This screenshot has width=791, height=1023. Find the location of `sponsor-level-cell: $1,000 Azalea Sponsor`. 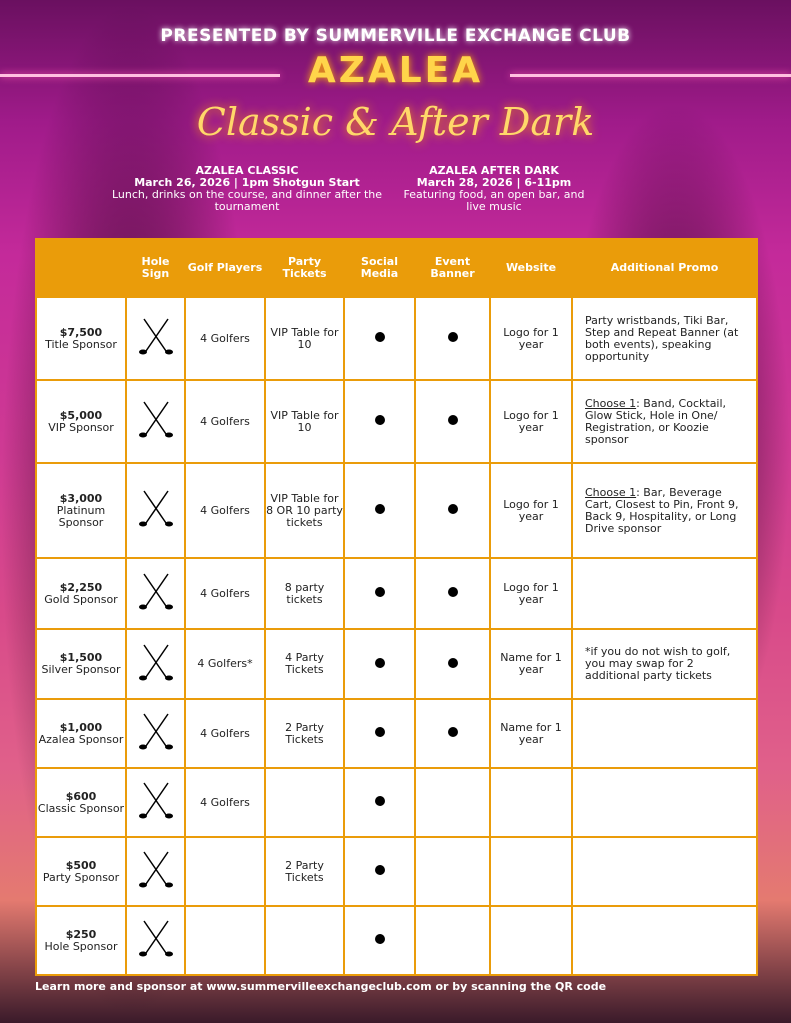

sponsor-level-cell: $1,000 Azalea Sponsor is located at coordinates (81, 733).